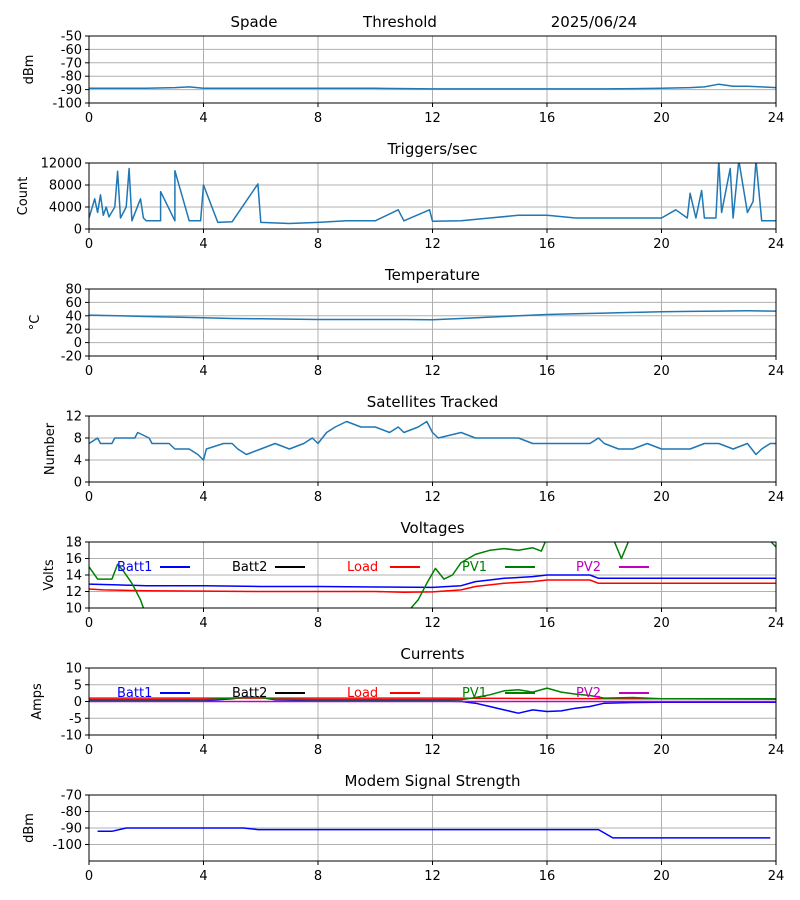 Image resolution: width=800 pixels, height=900 pixels. What do you see at coordinates (594, 22) in the screenshot?
I see `report-date: 2025/06/24` at bounding box center [594, 22].